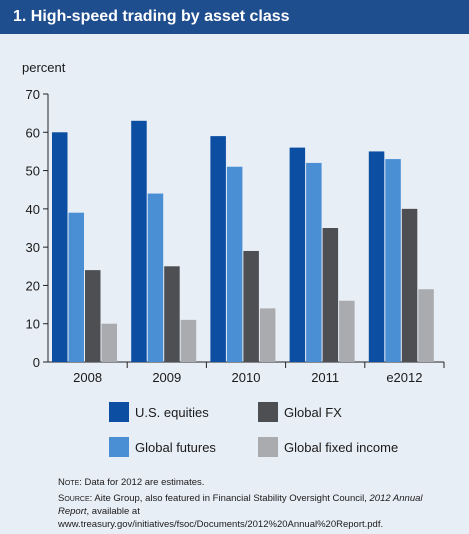 This screenshot has height=534, width=469. I want to click on bar-global-fixed-income-e2012, so click(426, 325).